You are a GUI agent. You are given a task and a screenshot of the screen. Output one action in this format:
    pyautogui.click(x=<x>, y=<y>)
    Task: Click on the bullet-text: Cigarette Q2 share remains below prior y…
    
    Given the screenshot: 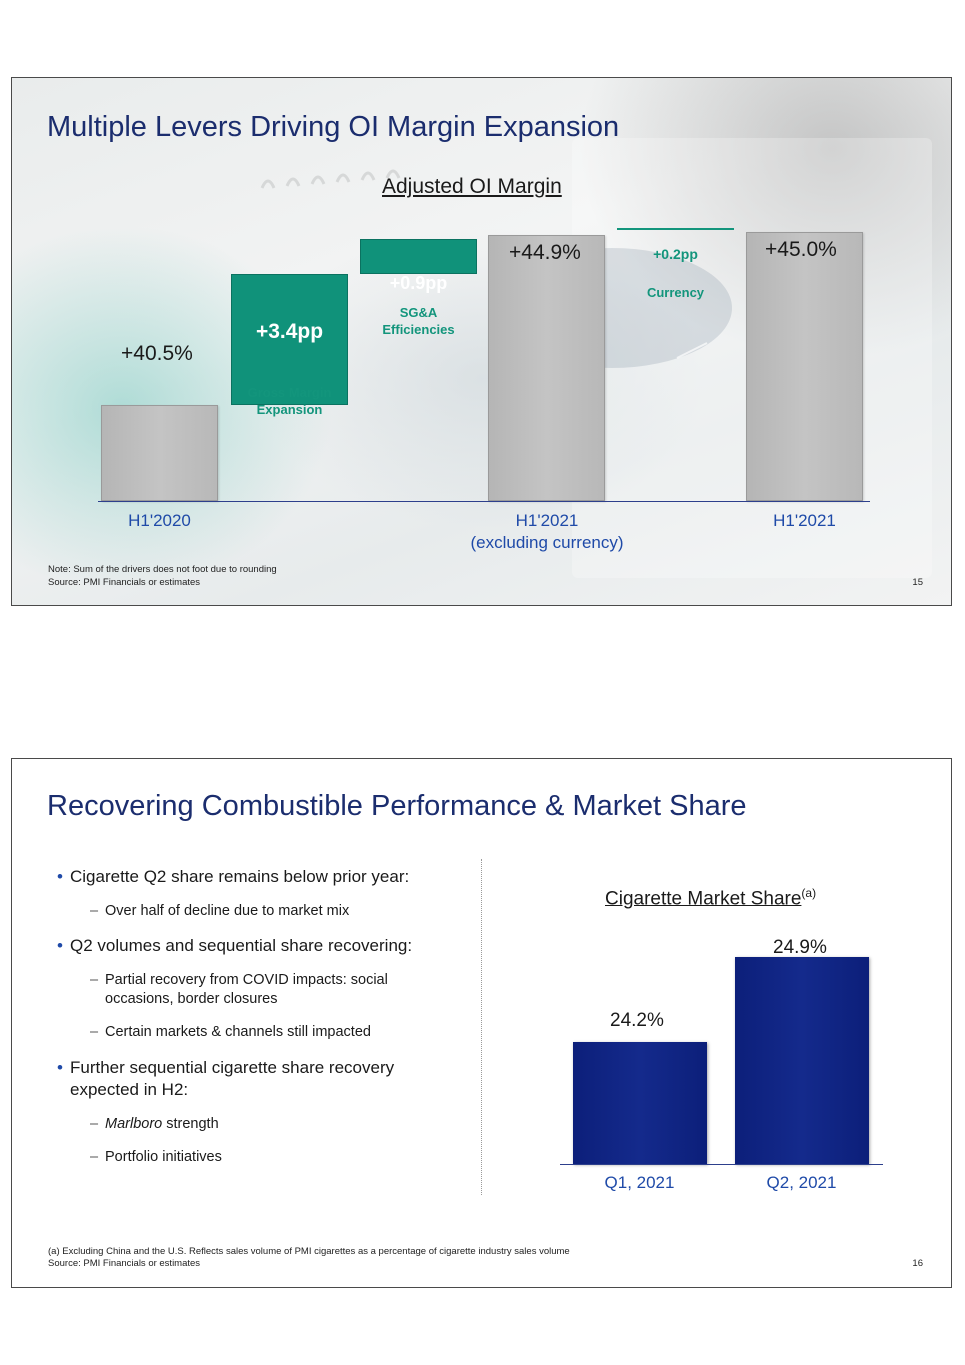 What is the action you would take?
    pyautogui.click(x=240, y=876)
    